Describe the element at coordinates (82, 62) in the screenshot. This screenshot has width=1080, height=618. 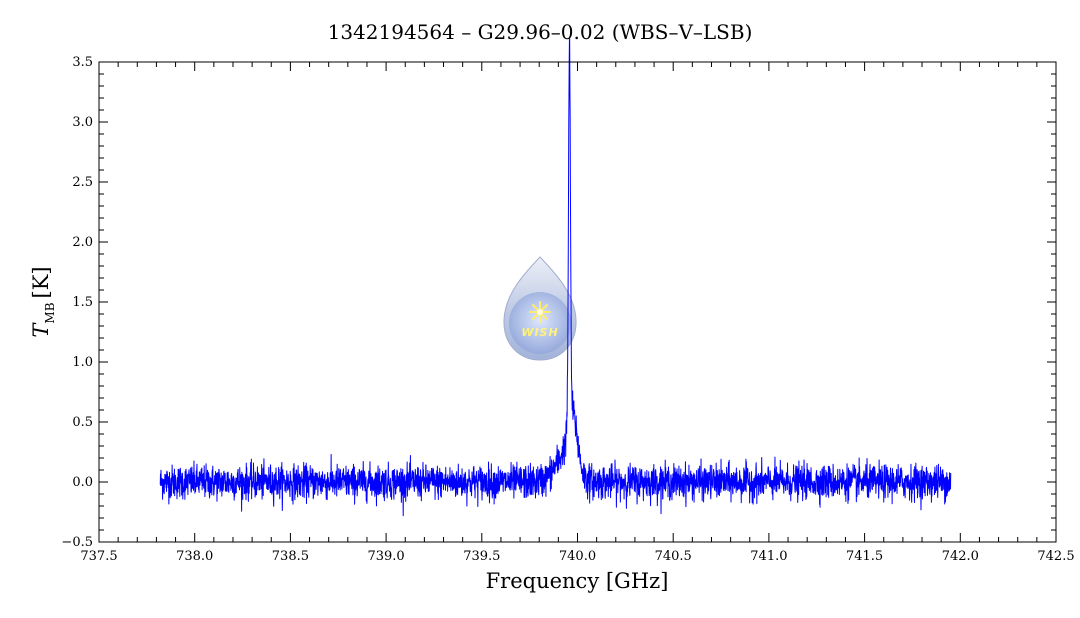
I see `y-tick-label: 3.5` at that location.